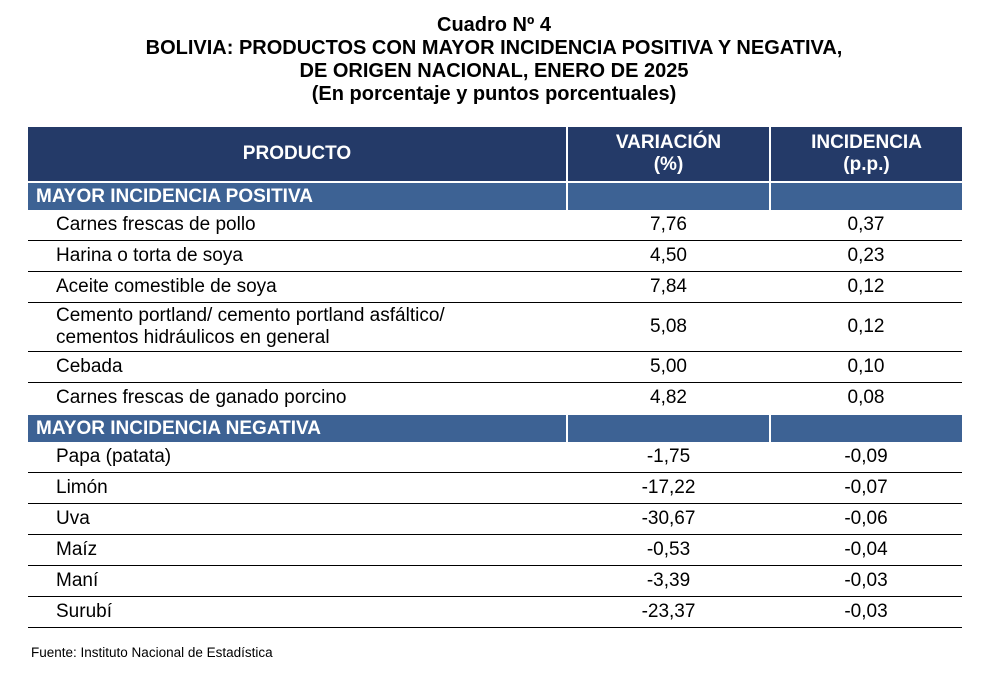 This screenshot has height=682, width=988. Describe the element at coordinates (156, 224) in the screenshot. I see `producto-text: Carnes frescas de pollo` at that location.